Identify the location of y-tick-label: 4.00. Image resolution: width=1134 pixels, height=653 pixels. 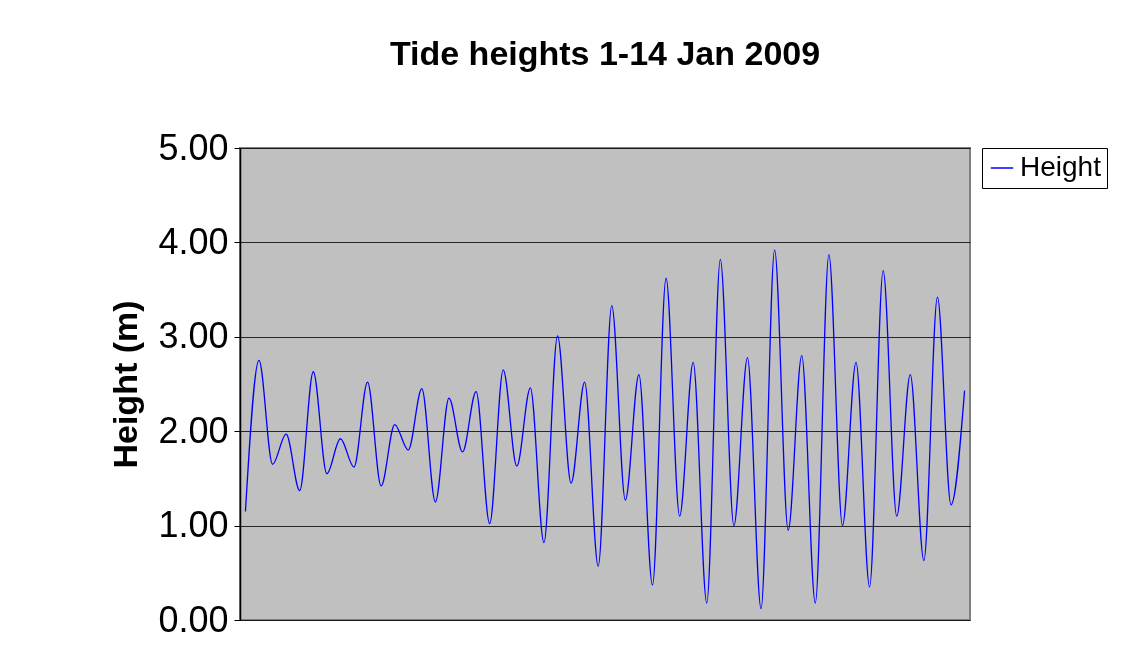
(193, 241).